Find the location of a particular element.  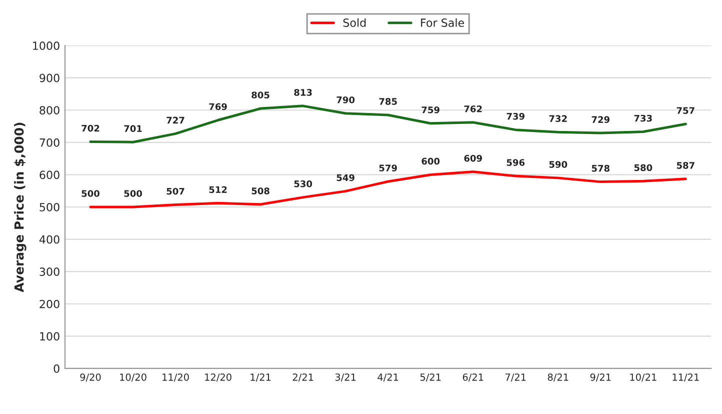

x-tick-label: 10/20 is located at coordinates (133, 377).